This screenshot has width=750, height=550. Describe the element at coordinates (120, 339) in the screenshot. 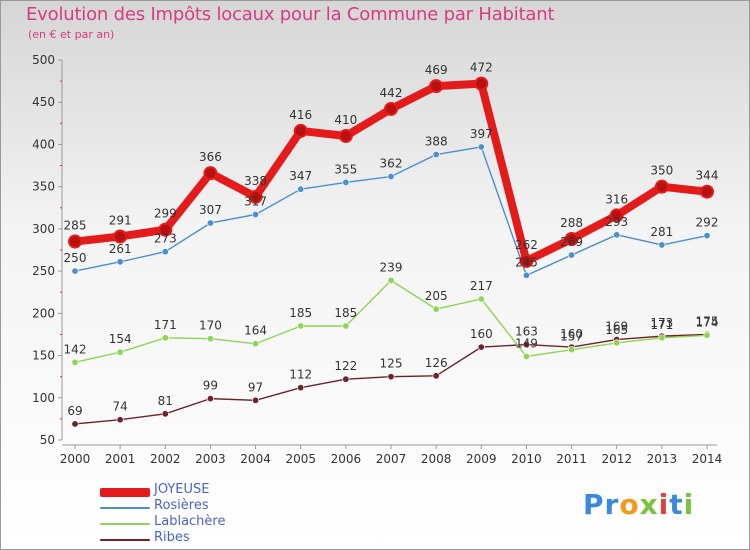

I see `data-label: 154` at that location.